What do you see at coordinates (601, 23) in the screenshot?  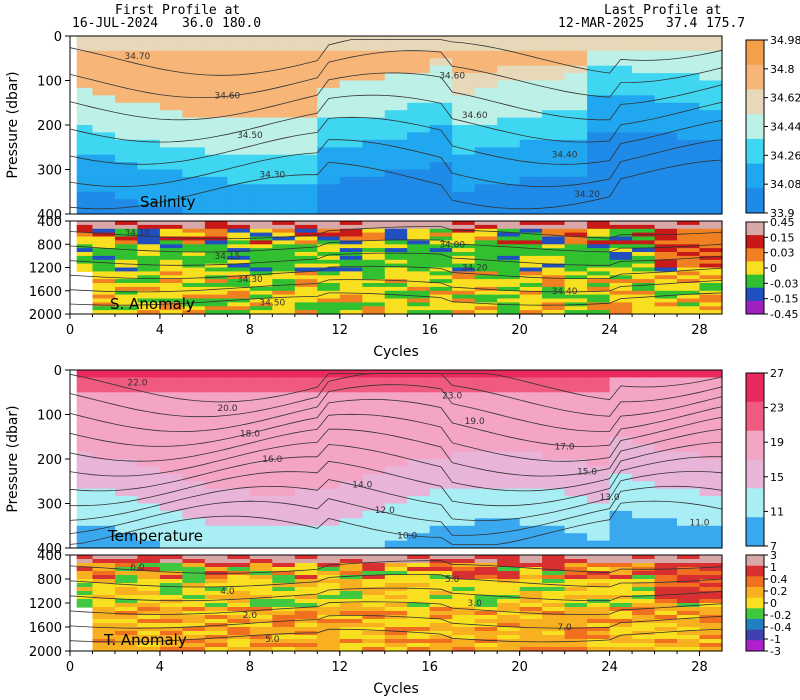 I see `last-profile-date: 12-MAR-2025` at bounding box center [601, 23].